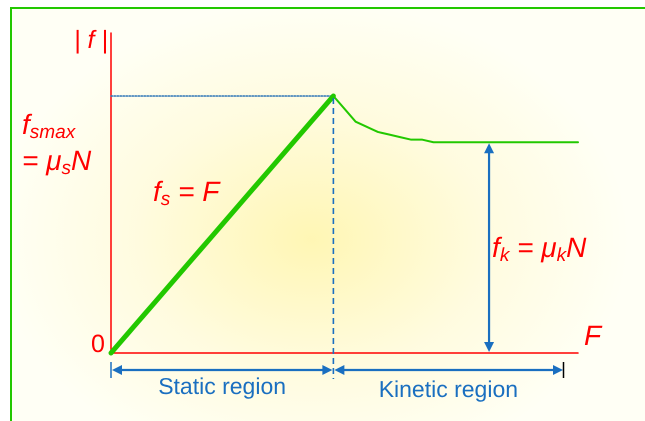 Image resolution: width=645 pixels, height=421 pixels. Describe the element at coordinates (539, 250) in the screenshot. I see `annotation: f$_{k}$ = μ$_{k}$N` at that location.